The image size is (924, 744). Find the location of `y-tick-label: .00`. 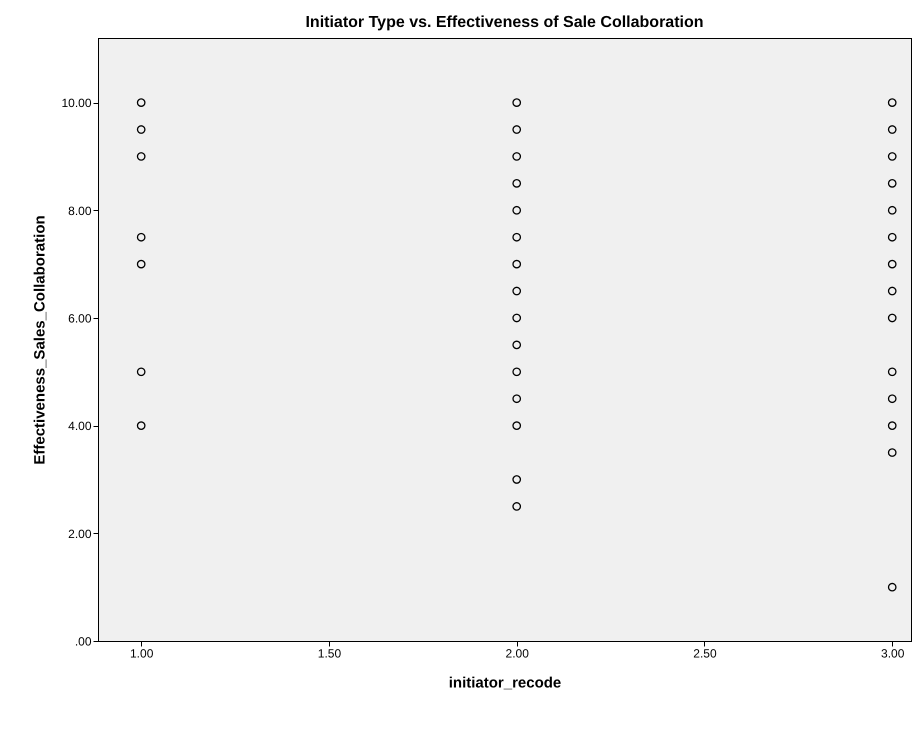

y-tick-label: .00 is located at coordinates (83, 641).